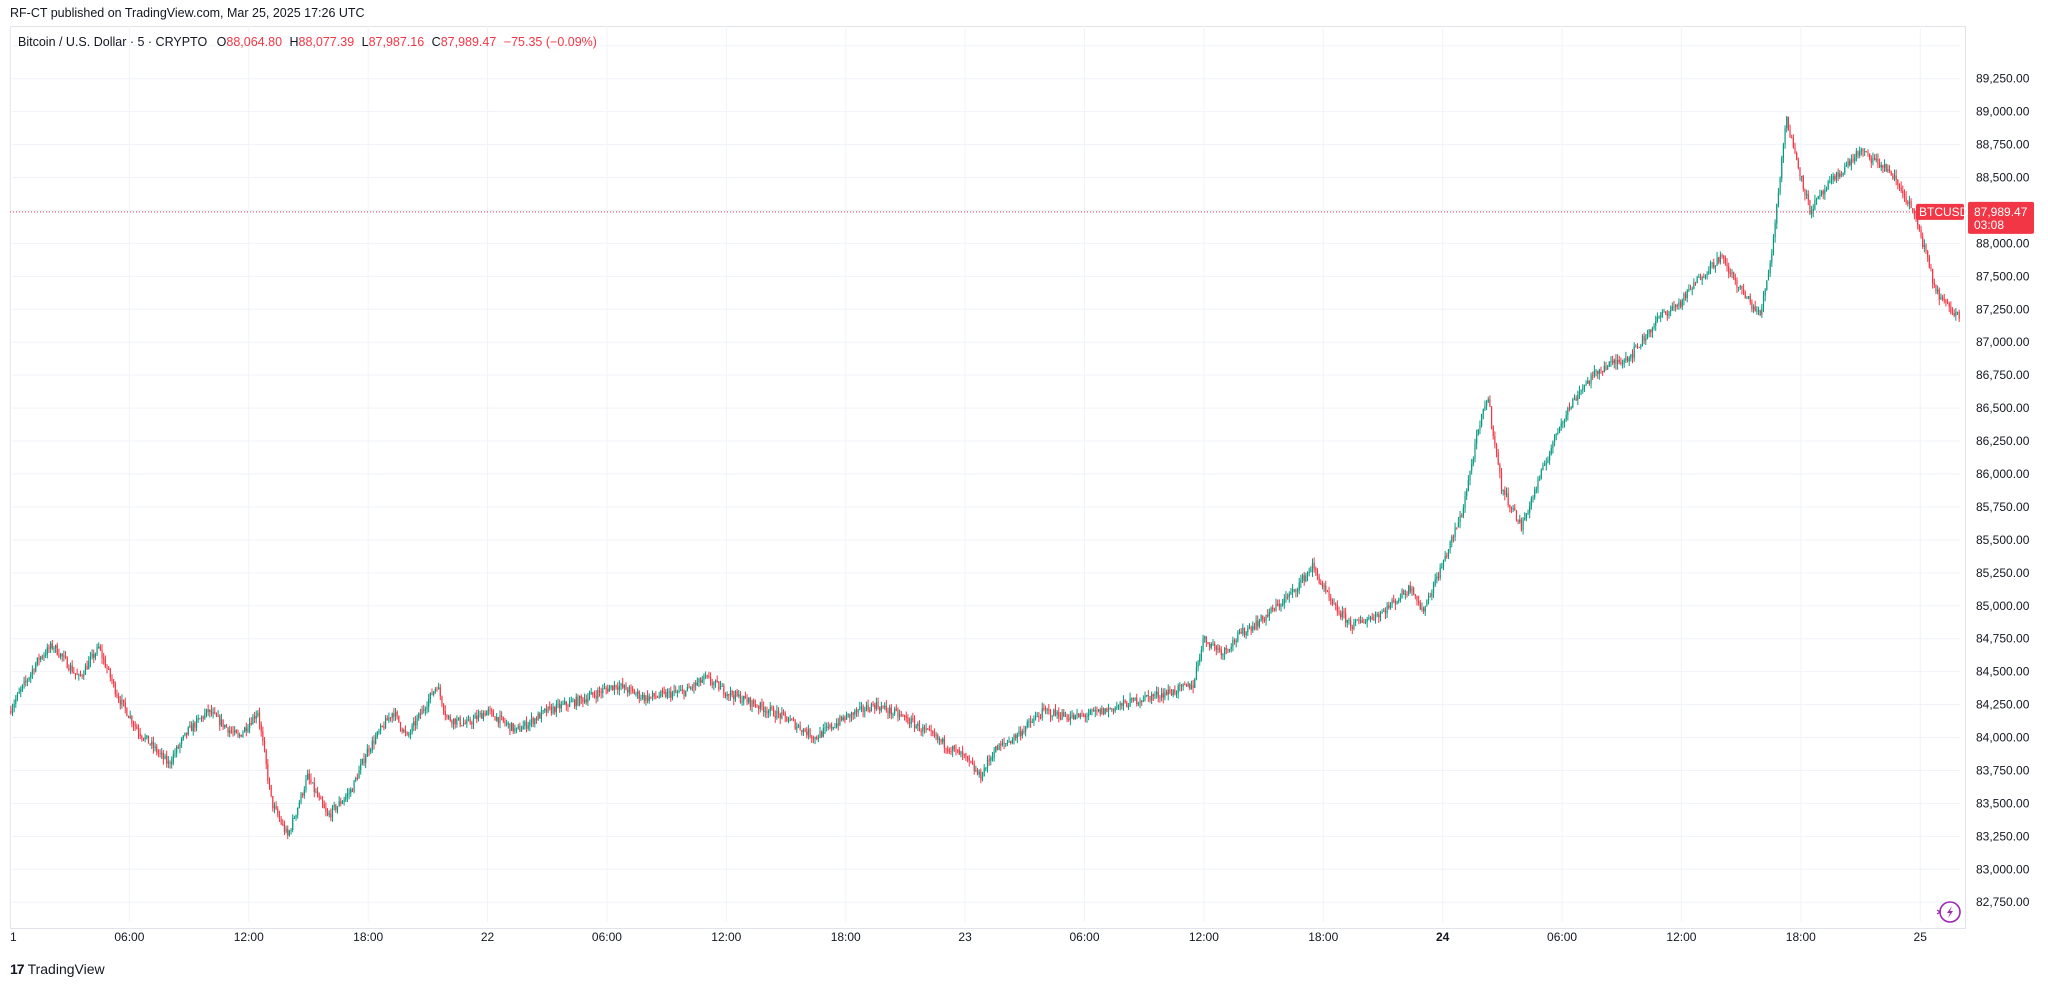 The image size is (2048, 988). What do you see at coordinates (2003, 79) in the screenshot?
I see `price-tick-label: 89,250.00` at bounding box center [2003, 79].